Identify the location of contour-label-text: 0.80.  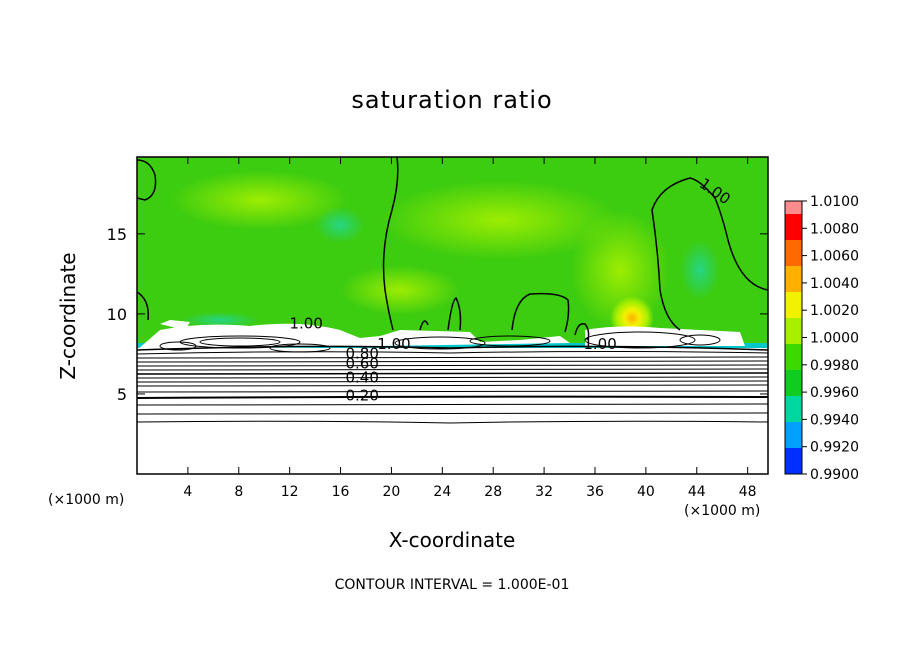
(361, 354).